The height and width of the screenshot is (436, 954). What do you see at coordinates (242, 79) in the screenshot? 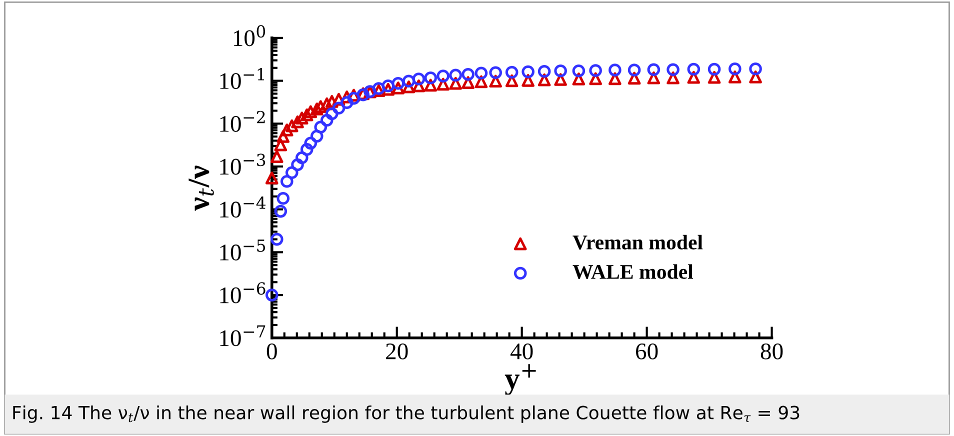
I see `y-tick-label: 10$^{−1}$` at bounding box center [242, 79].